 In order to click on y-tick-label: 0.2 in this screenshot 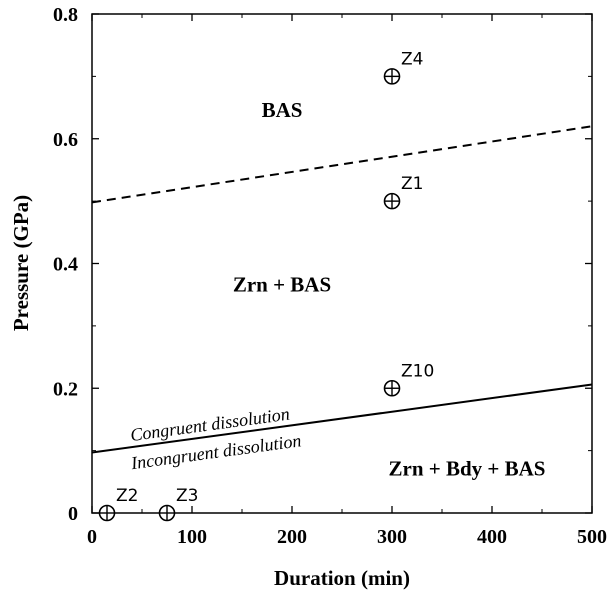, I will do `click(65, 389)`.